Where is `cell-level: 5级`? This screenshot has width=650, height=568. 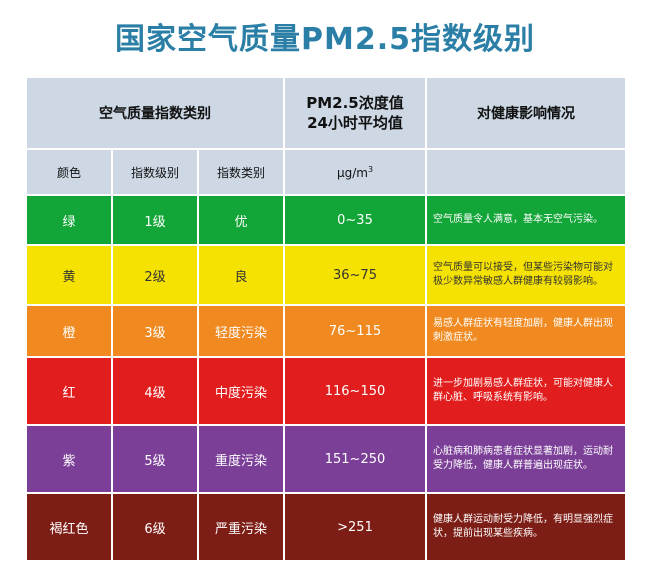
cell-level: 5级 is located at coordinates (155, 459).